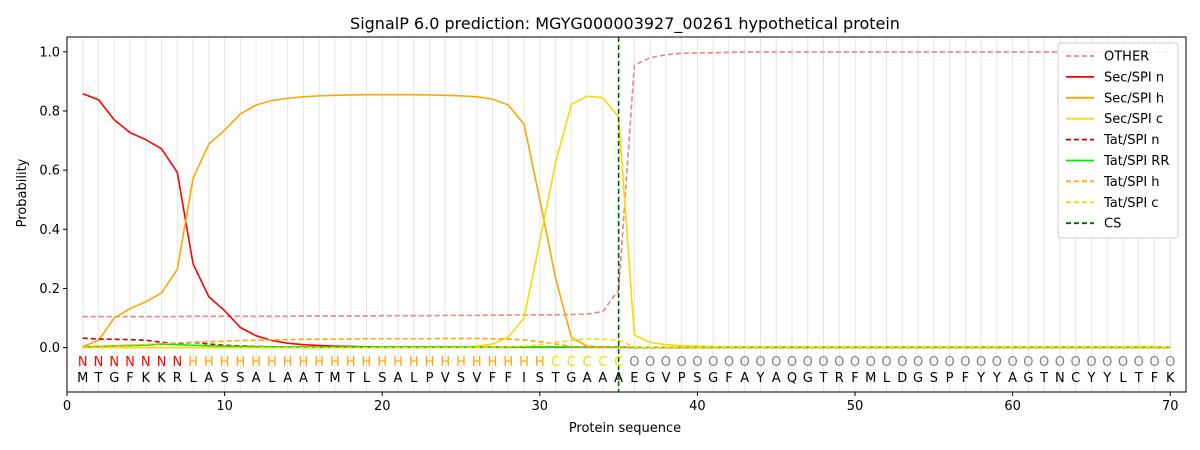  What do you see at coordinates (902, 378) in the screenshot?
I see `residue-label: D` at bounding box center [902, 378].